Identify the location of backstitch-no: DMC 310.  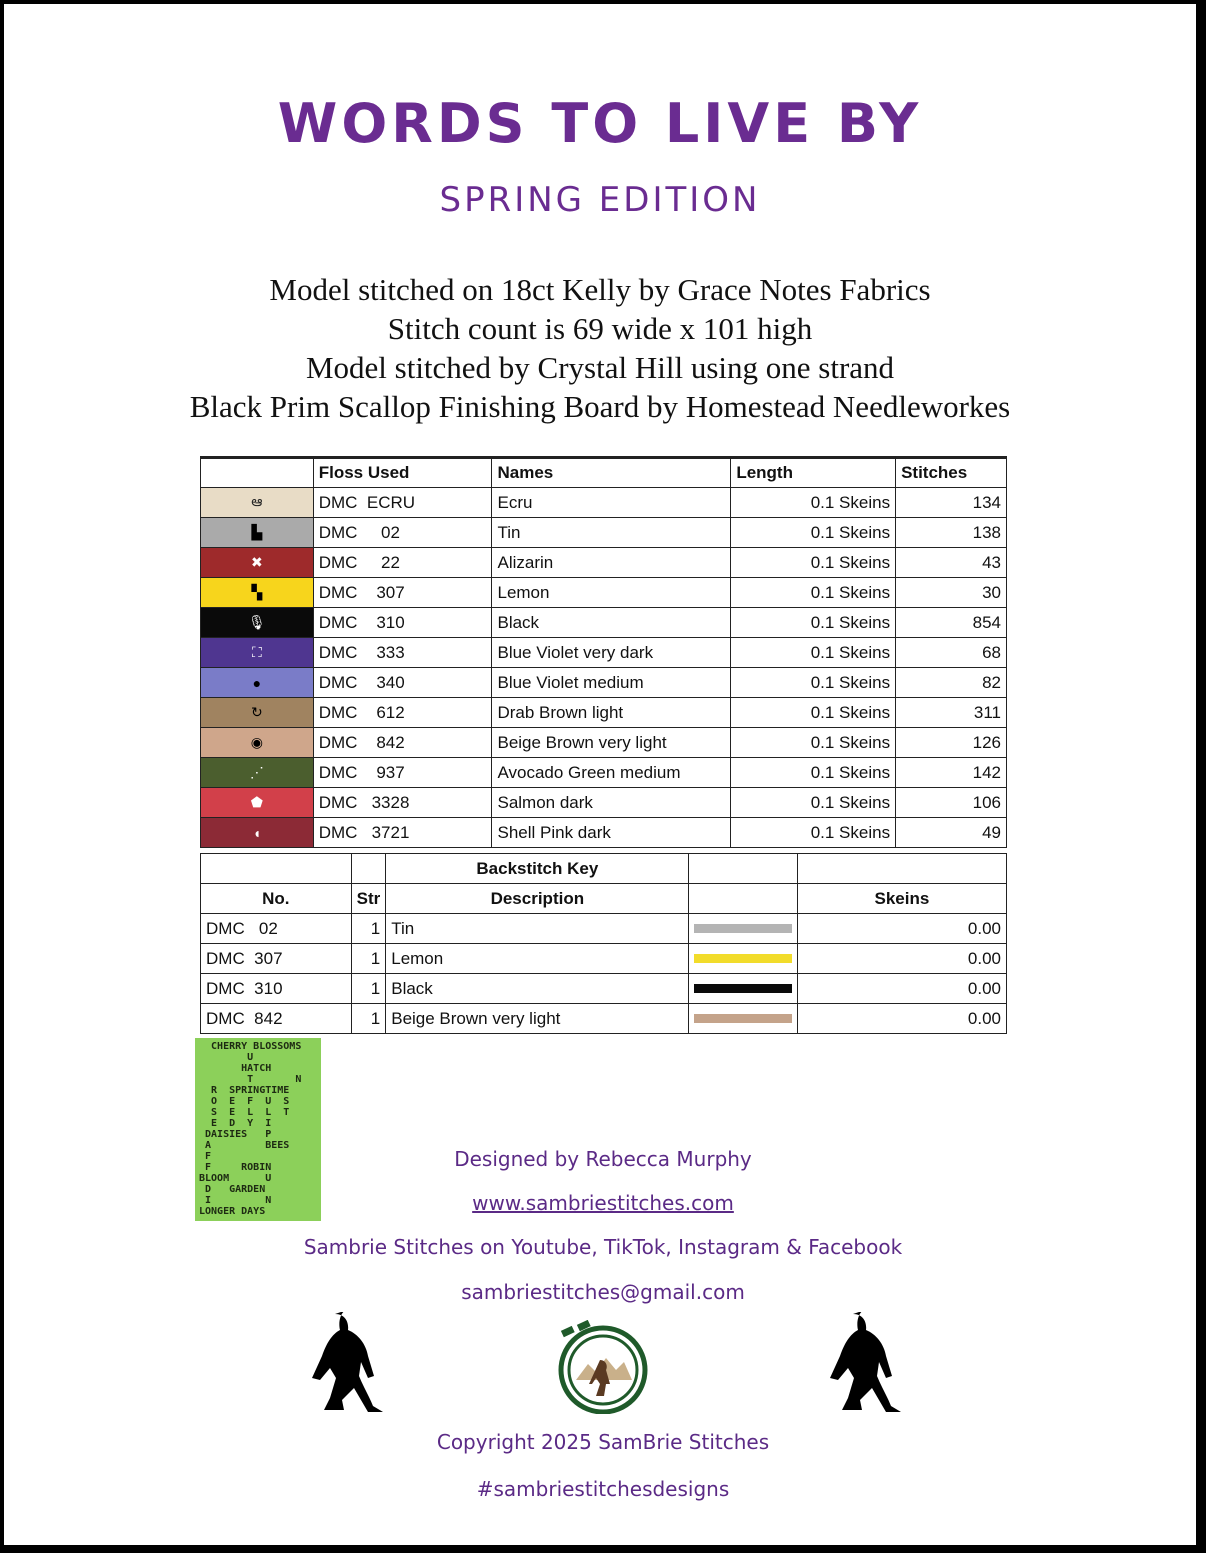
(276, 988).